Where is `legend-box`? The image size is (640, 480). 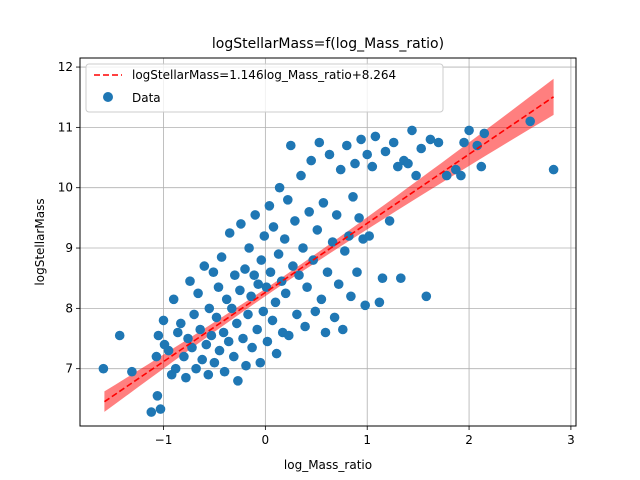
legend-box is located at coordinates (264, 88).